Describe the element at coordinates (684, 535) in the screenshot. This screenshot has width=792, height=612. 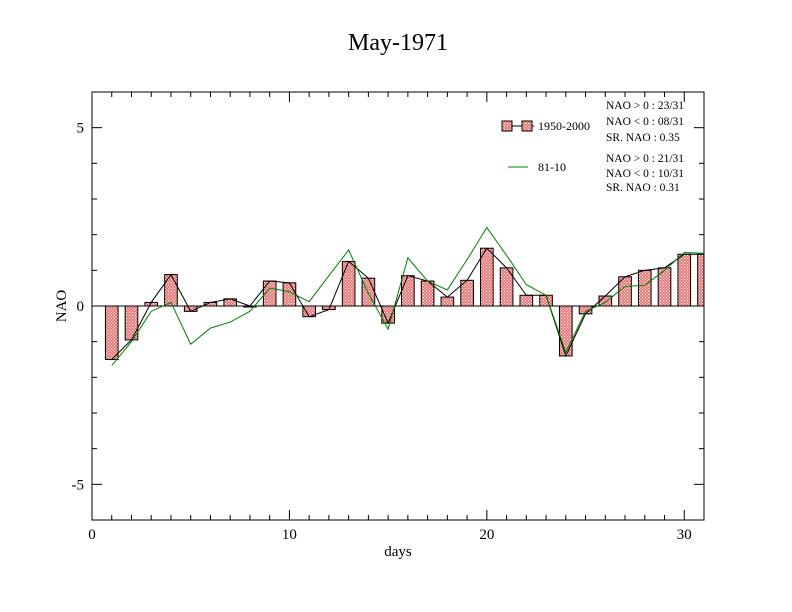
I see `x-tick-label: 30` at that location.